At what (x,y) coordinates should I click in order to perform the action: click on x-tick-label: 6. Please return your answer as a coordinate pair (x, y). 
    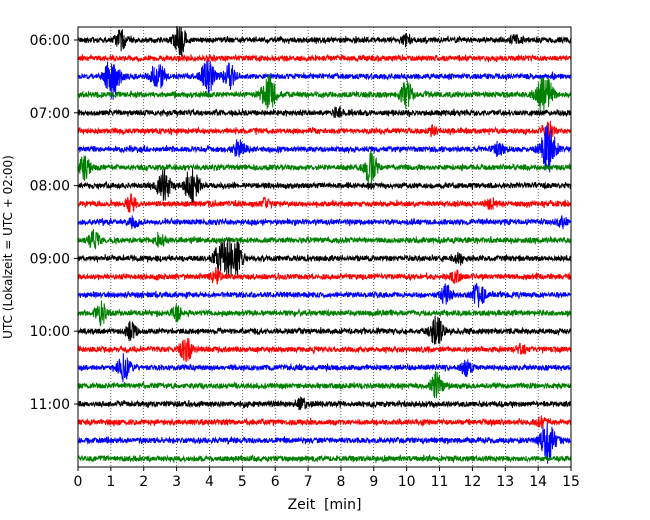
    Looking at the image, I should click on (275, 482).